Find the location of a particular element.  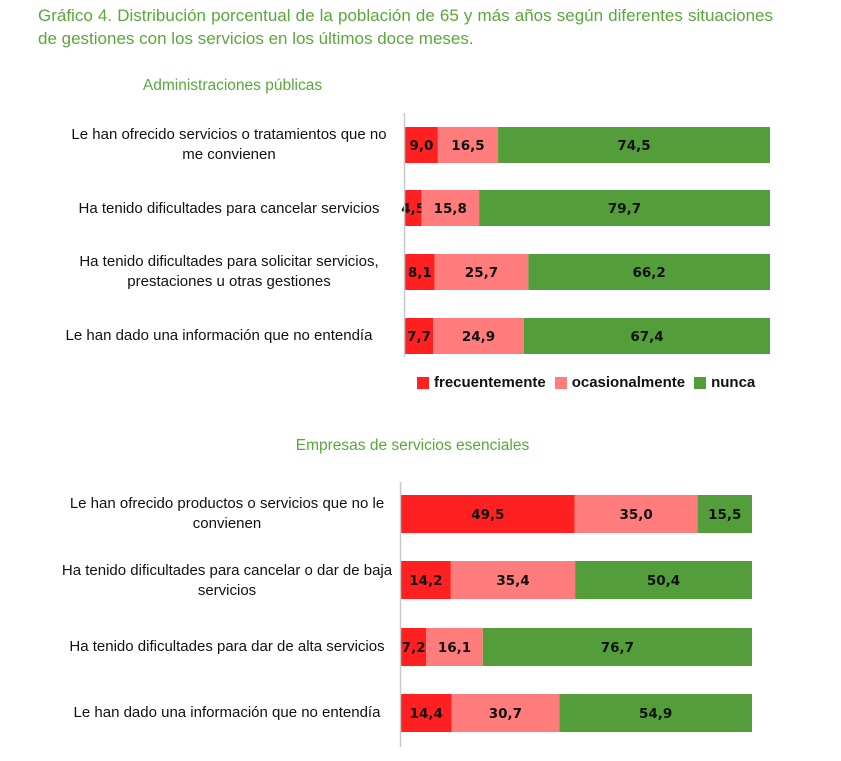

chart-2-data-label-nunca: 50,4 is located at coordinates (663, 581).